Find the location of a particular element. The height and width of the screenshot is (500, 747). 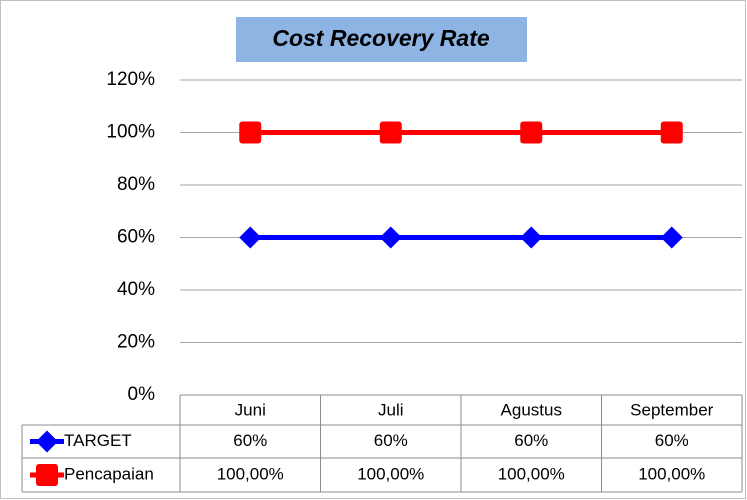

y-tick-label: 100% is located at coordinates (130, 132).